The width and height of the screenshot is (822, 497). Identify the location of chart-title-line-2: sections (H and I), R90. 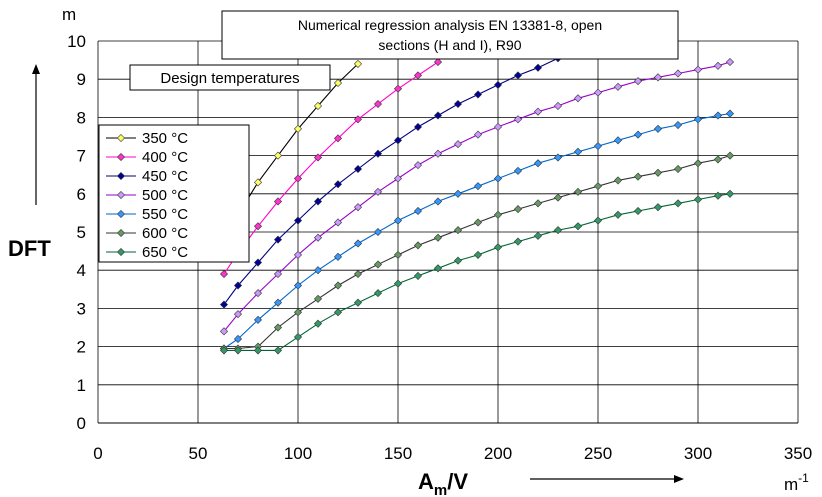
(449, 45).